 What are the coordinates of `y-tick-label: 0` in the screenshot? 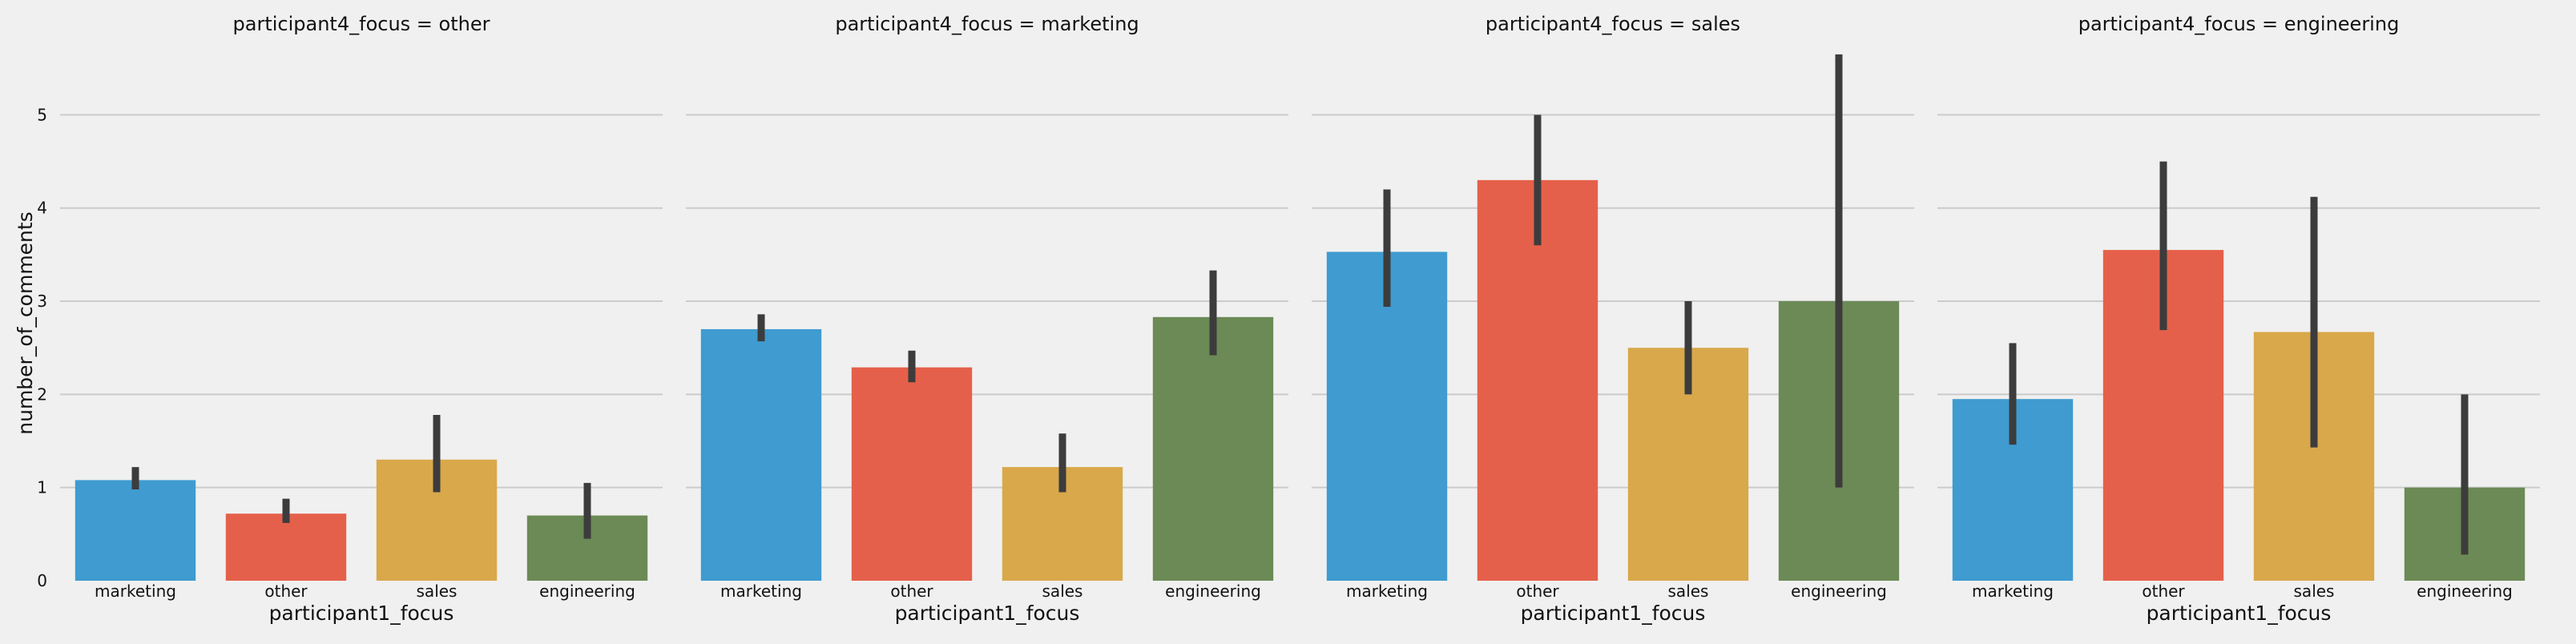 It's located at (42, 580).